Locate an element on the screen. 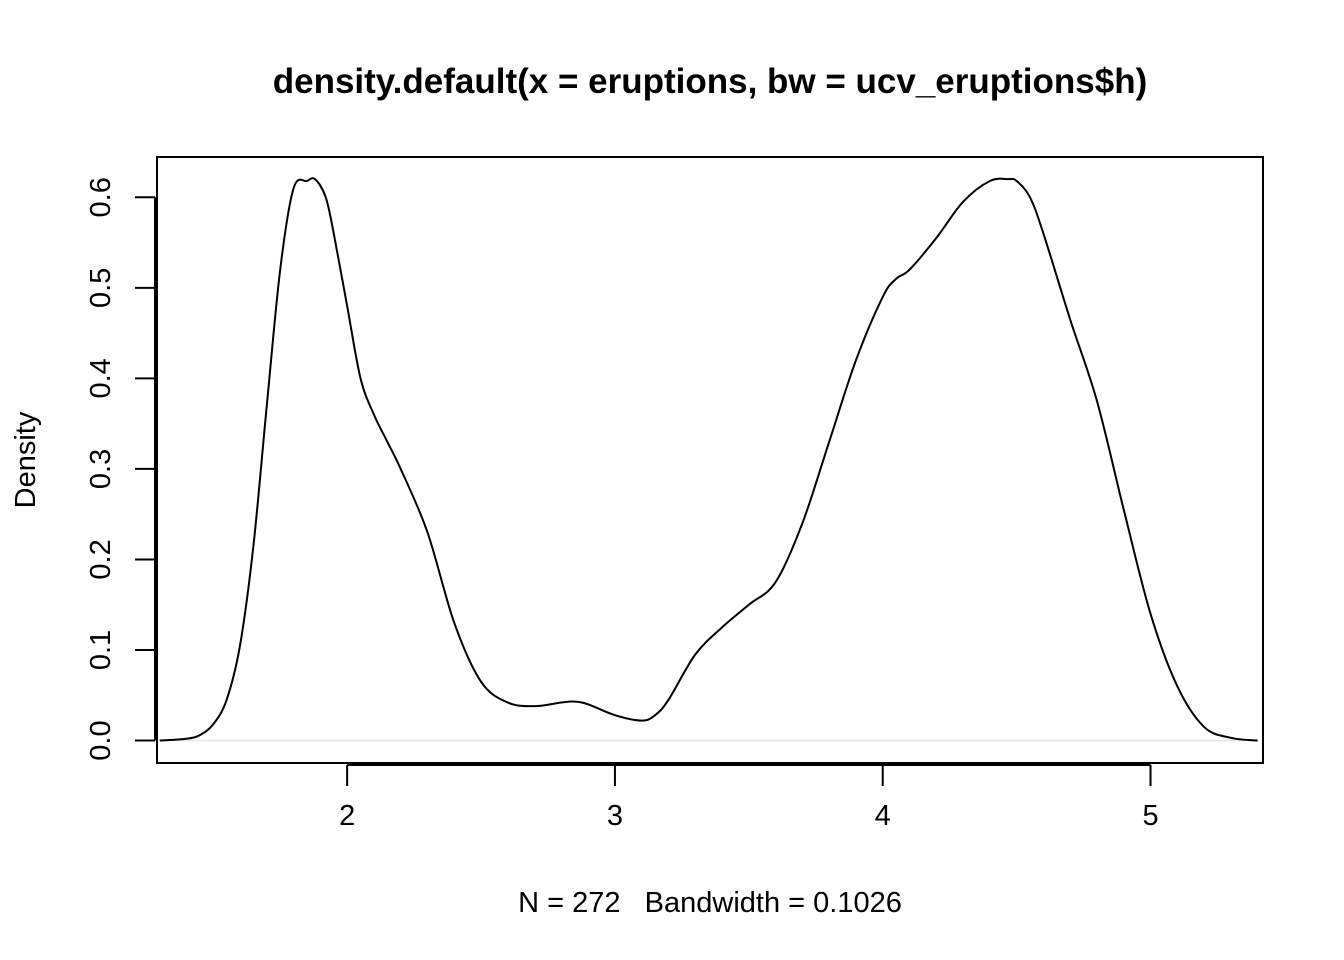 The image size is (1344, 960). x-axis: 2 3 4 5 is located at coordinates (749, 798).